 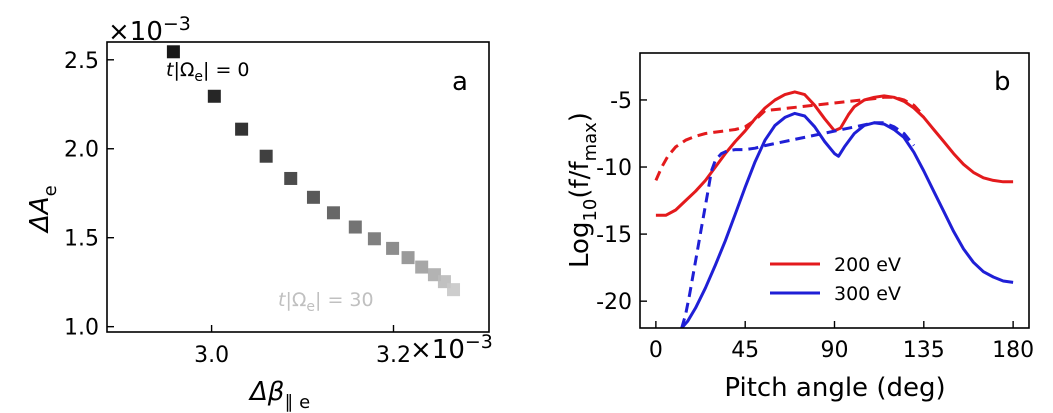 I want to click on x-tick-label: 45, so click(x=745, y=350).